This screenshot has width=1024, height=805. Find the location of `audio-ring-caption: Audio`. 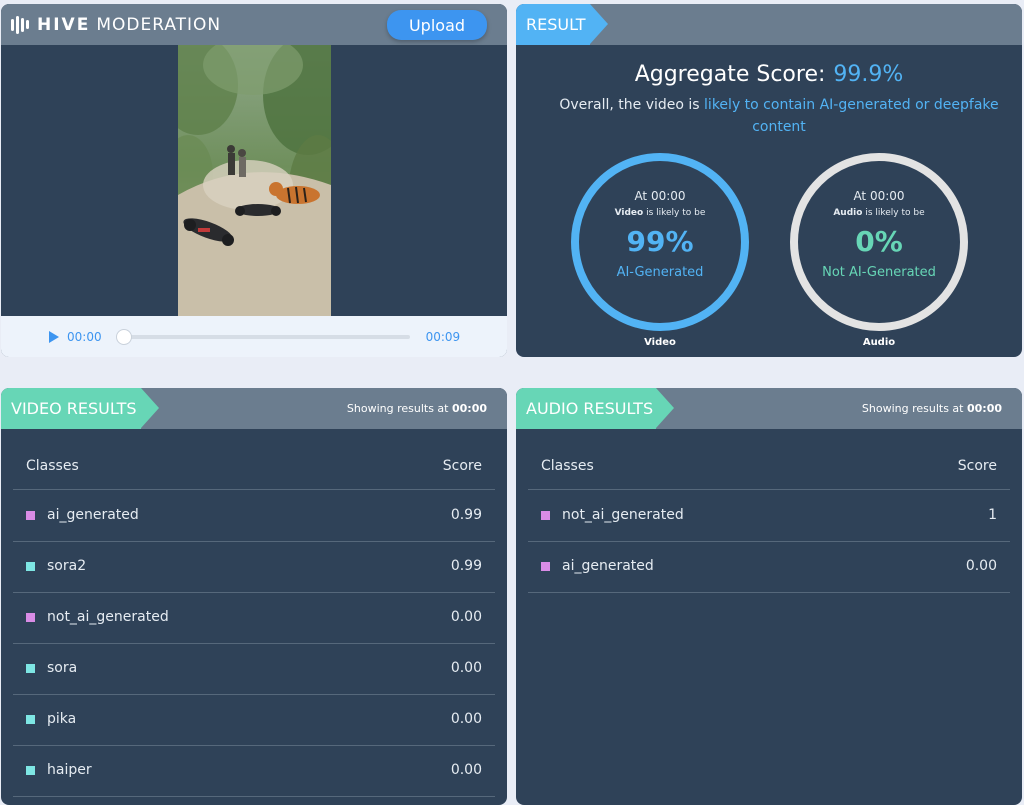

audio-ring-caption: Audio is located at coordinates (879, 342).